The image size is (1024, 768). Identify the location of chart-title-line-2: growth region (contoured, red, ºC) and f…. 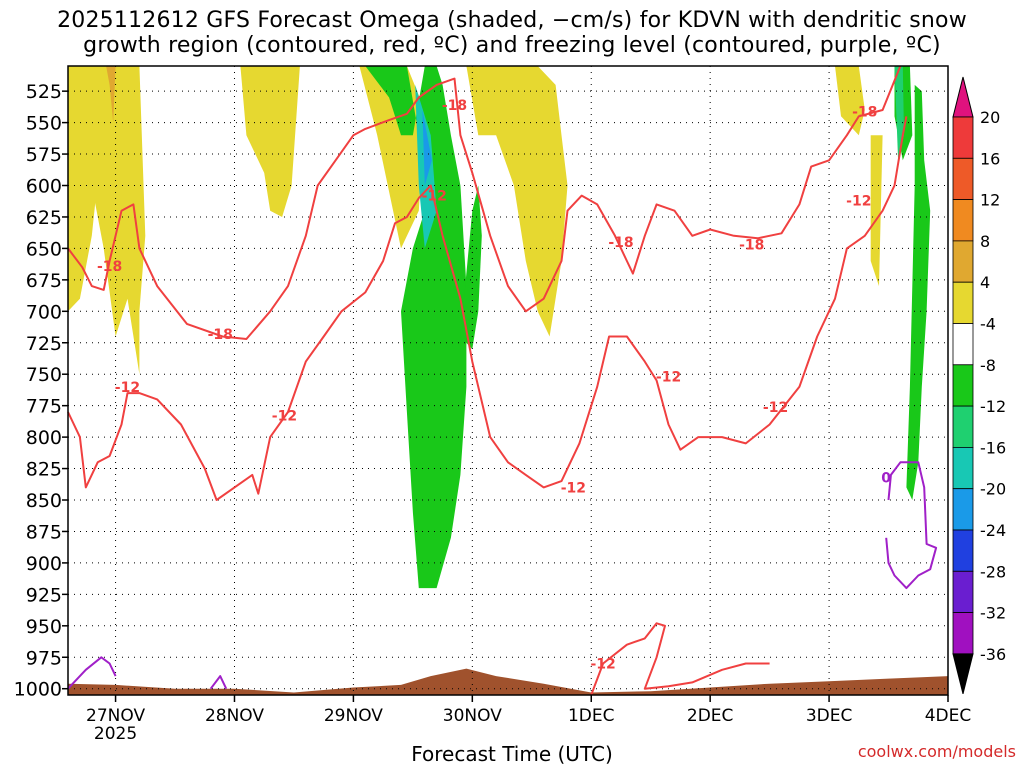
(512, 45).